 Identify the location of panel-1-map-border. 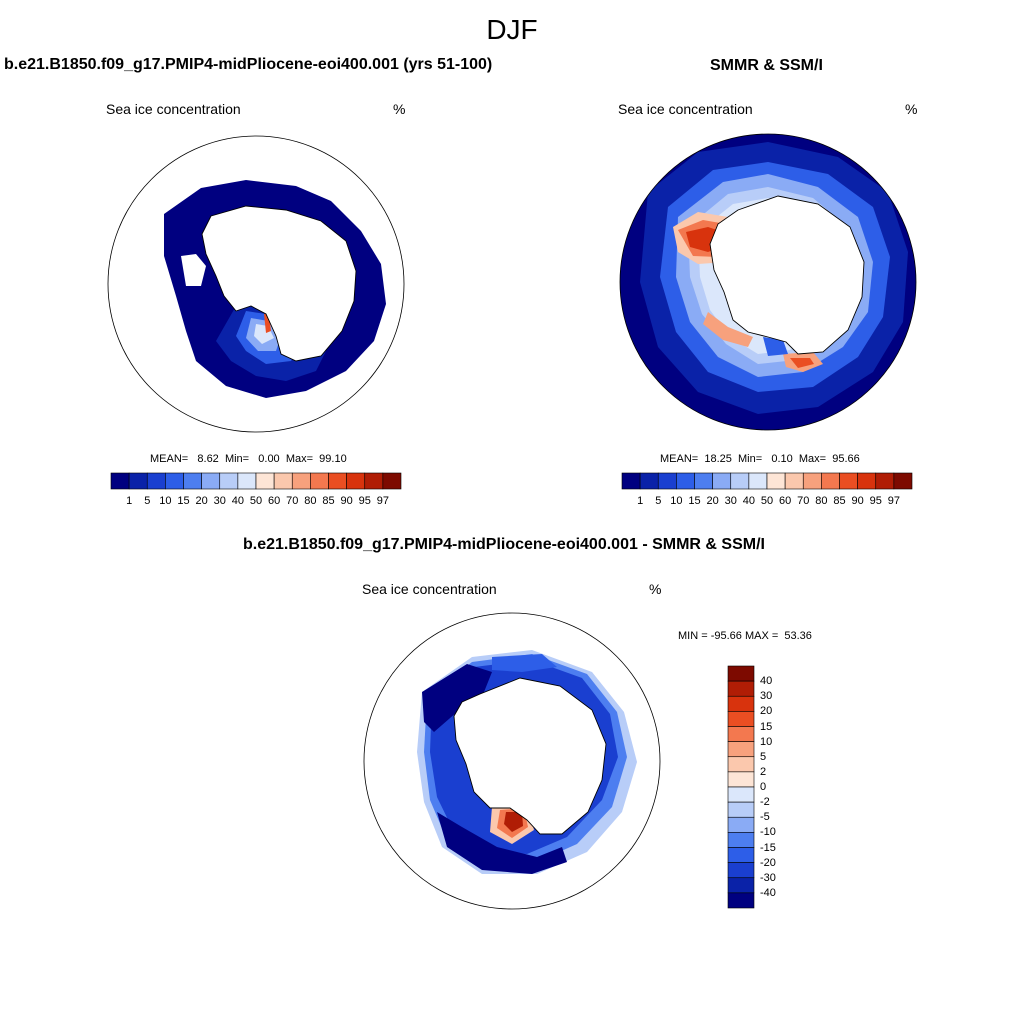
(256, 284).